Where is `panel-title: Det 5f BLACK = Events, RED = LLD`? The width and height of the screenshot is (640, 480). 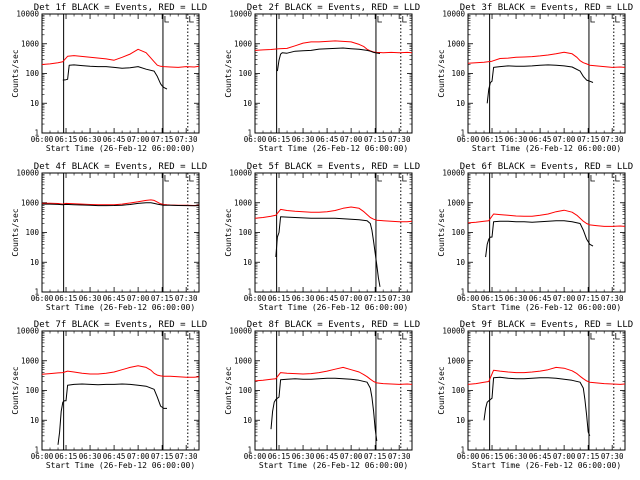 panel-title: Det 5f BLACK = Events, RED = LLD is located at coordinates (333, 167).